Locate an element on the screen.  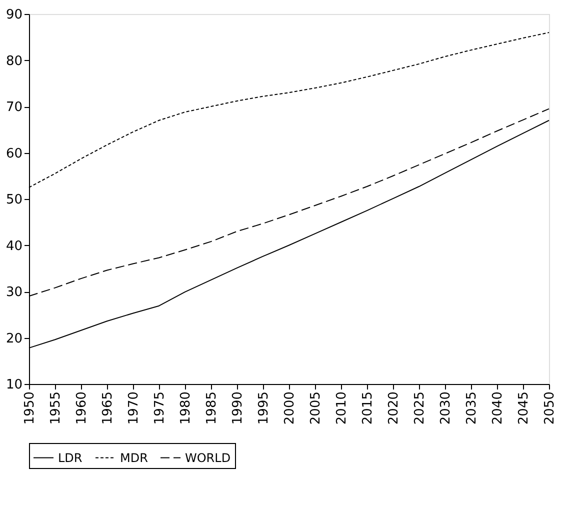
y-tick-label: 10 is located at coordinates (14, 385).